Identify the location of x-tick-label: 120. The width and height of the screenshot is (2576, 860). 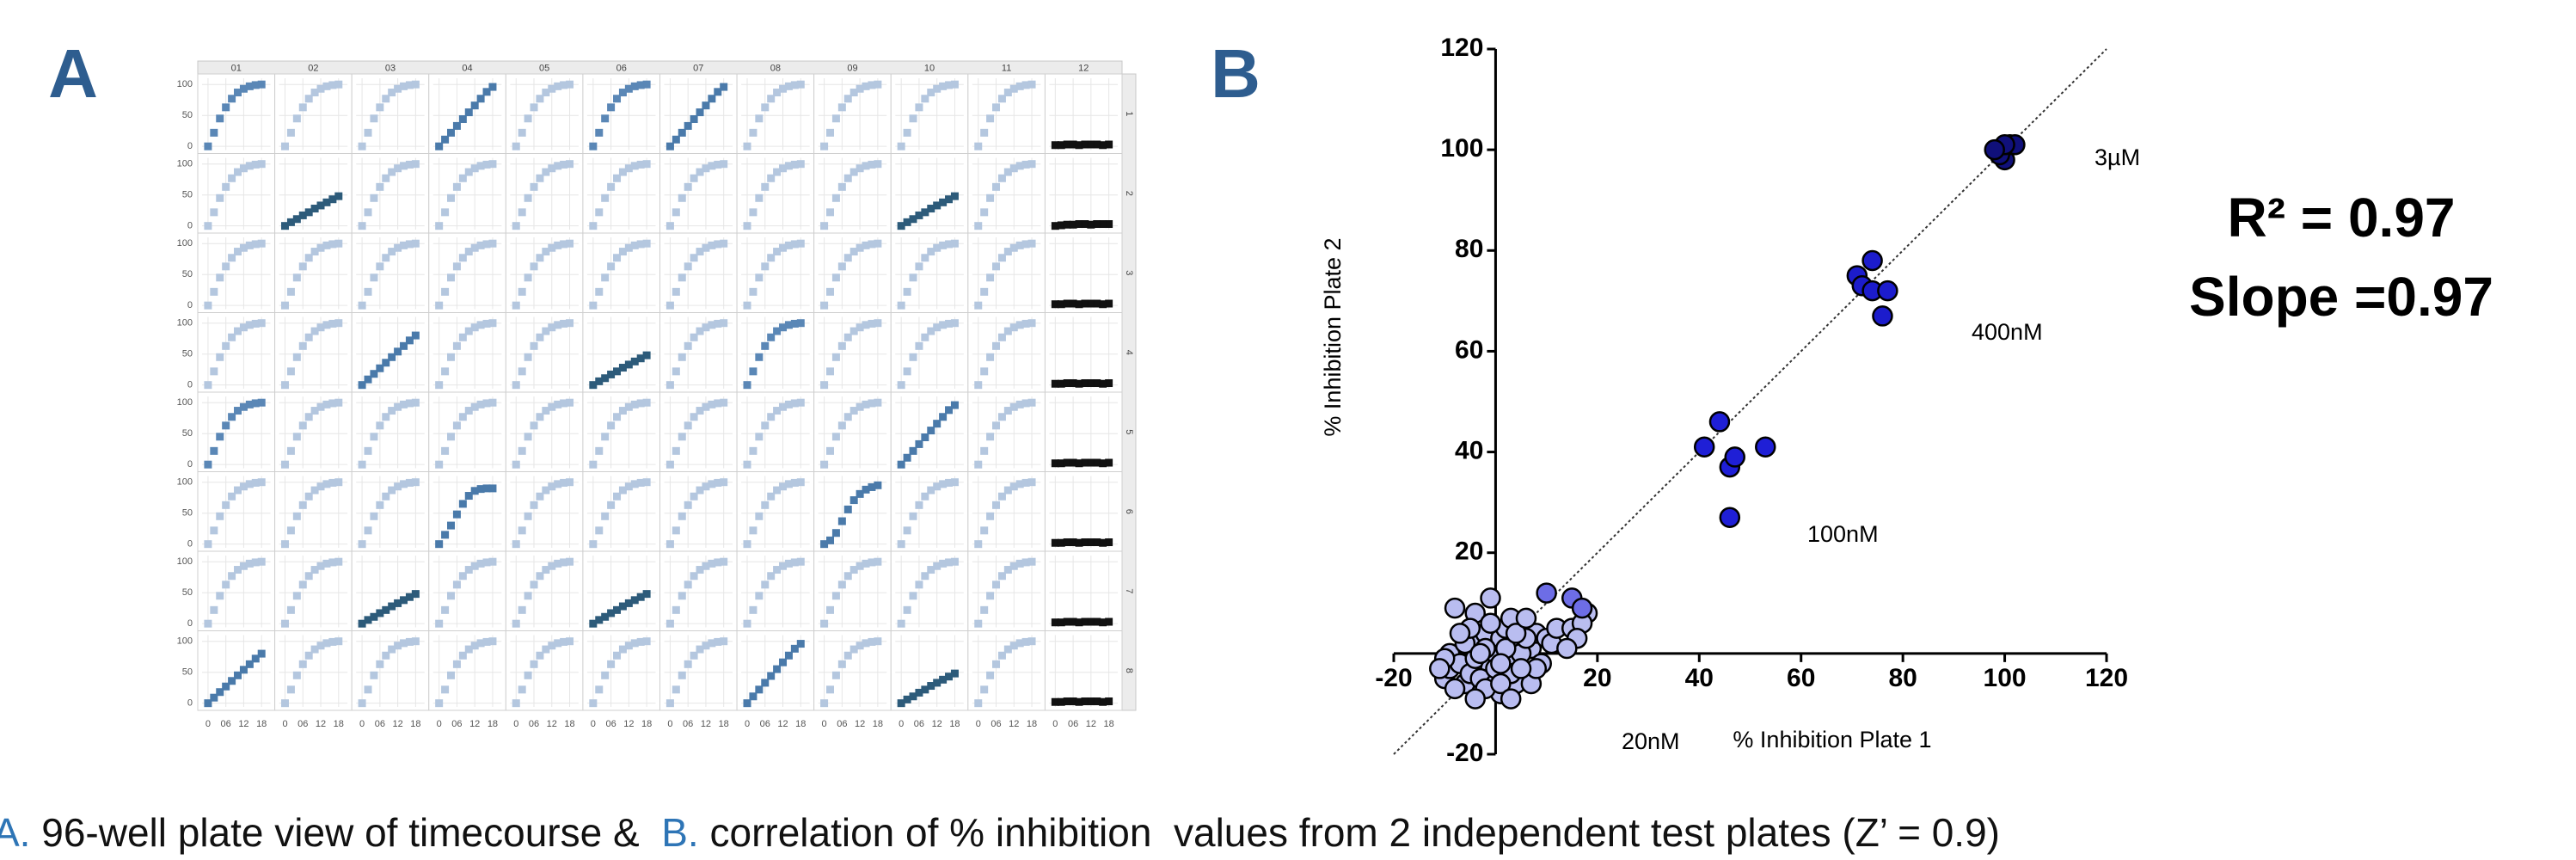
(2106, 678).